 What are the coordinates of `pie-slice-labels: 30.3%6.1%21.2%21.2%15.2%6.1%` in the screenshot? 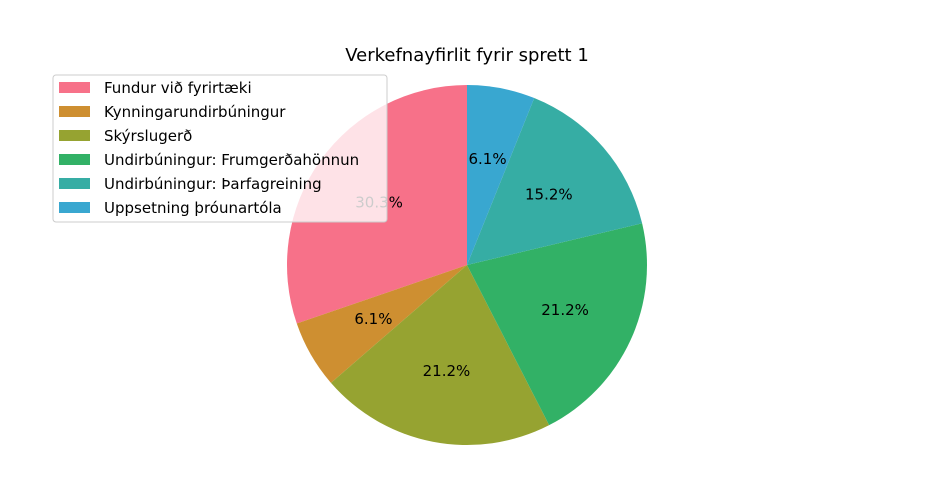 It's located at (471, 265).